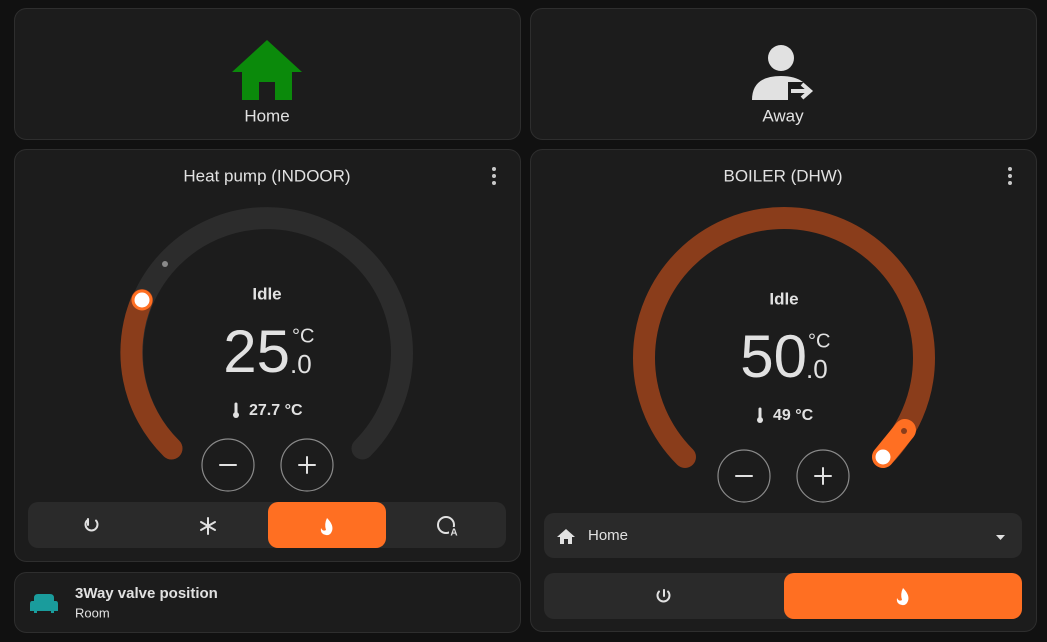 Image resolution: width=1047 pixels, height=642 pixels. What do you see at coordinates (267, 602) in the screenshot?
I see `entity-card` at bounding box center [267, 602].